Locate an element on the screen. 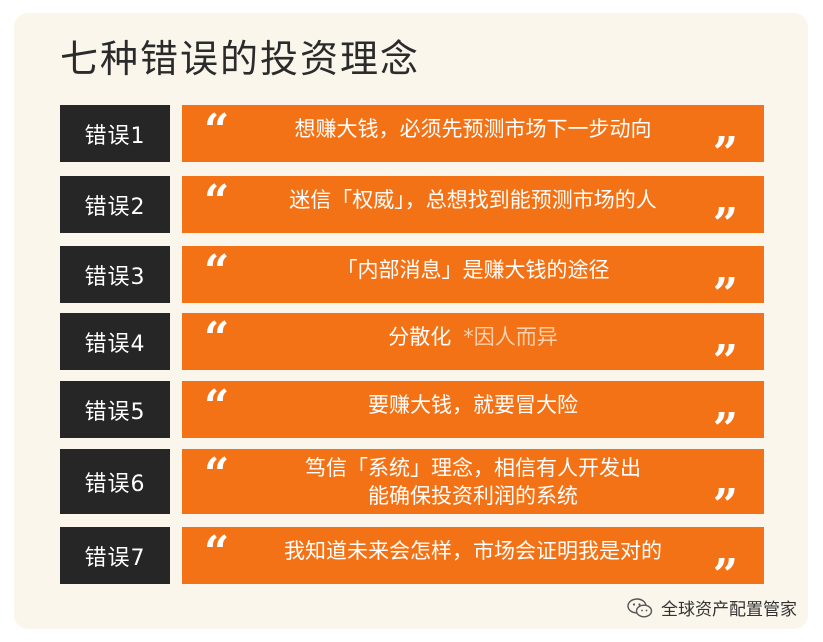 Image resolution: width=823 pixels, height=642 pixels. mistake-text-line: 笃信「系统」理念，相信有人开发出 is located at coordinates (473, 467).